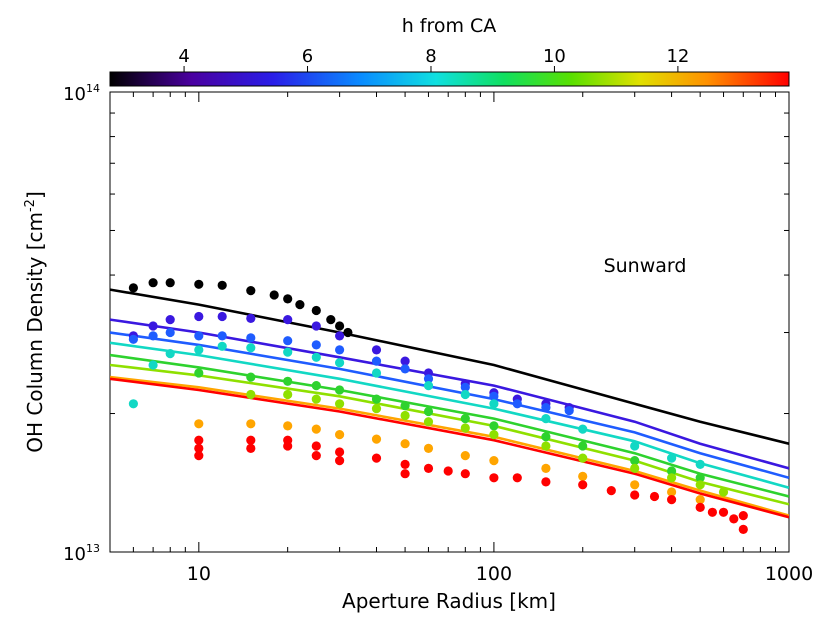 This screenshot has width=830, height=623. What do you see at coordinates (500, 574) in the screenshot?
I see `x-tick-labels: 10 100 1000` at bounding box center [500, 574].